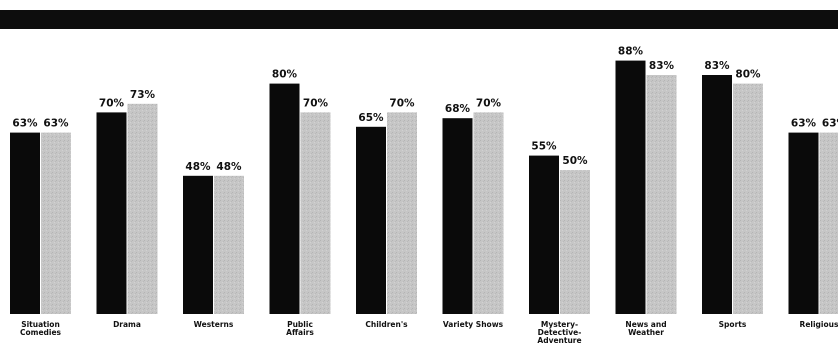 Image resolution: width=838 pixels, height=351 pixels. Describe the element at coordinates (386, 324) in the screenshot. I see `category-label-4: Children's` at that location.